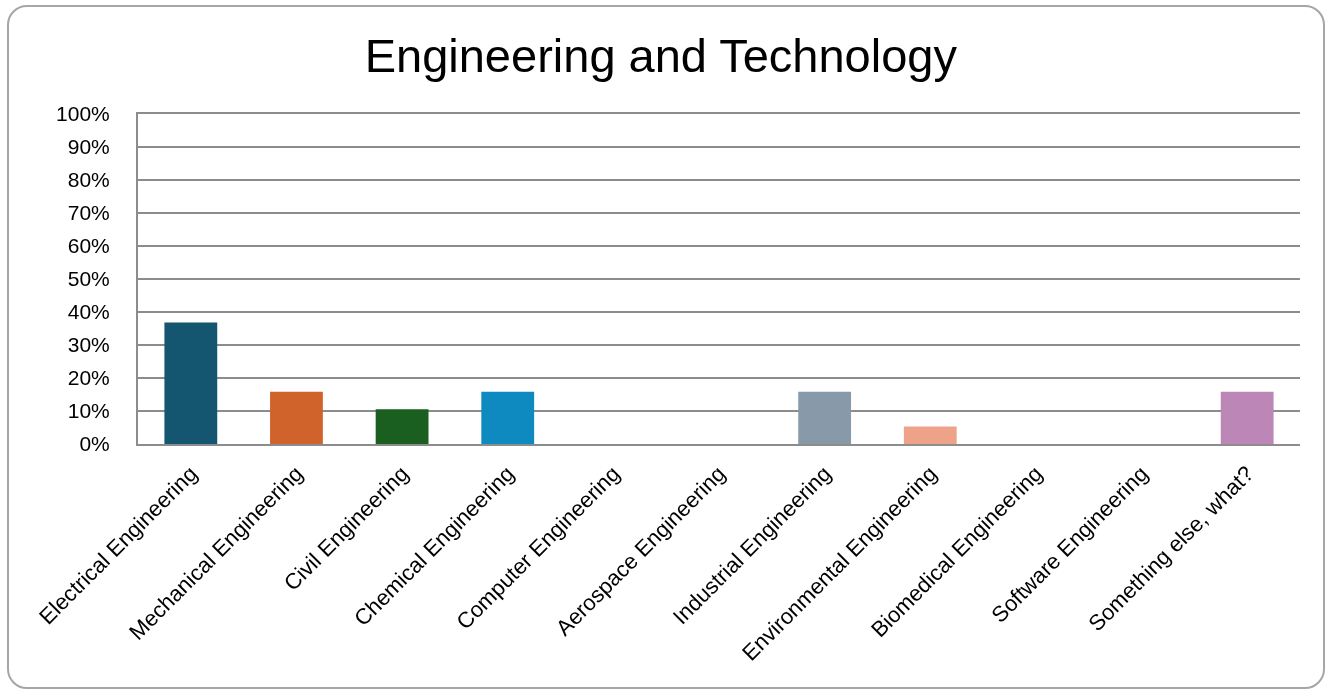 The height and width of the screenshot is (697, 1335). I want to click on y-tick-label: 50%, so click(88, 279).